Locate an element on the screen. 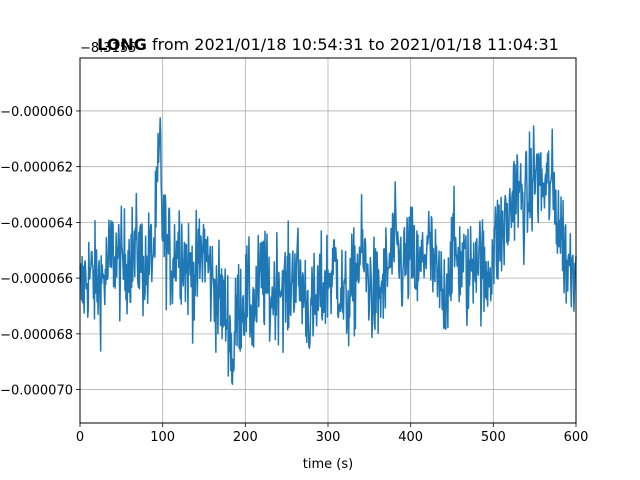 The height and width of the screenshot is (480, 640). y-tick-label: −0.000060 is located at coordinates (36, 112).